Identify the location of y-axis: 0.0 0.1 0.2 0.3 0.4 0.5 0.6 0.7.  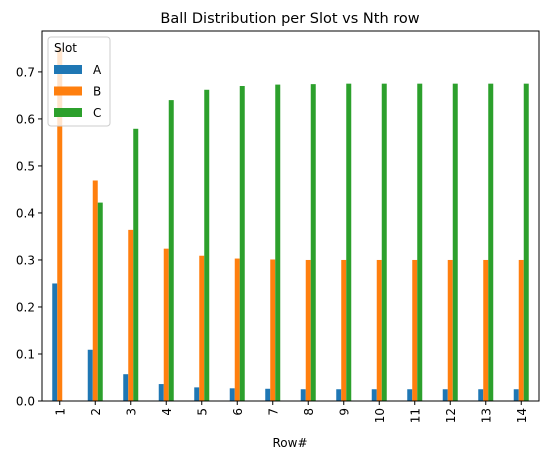
(29, 237).